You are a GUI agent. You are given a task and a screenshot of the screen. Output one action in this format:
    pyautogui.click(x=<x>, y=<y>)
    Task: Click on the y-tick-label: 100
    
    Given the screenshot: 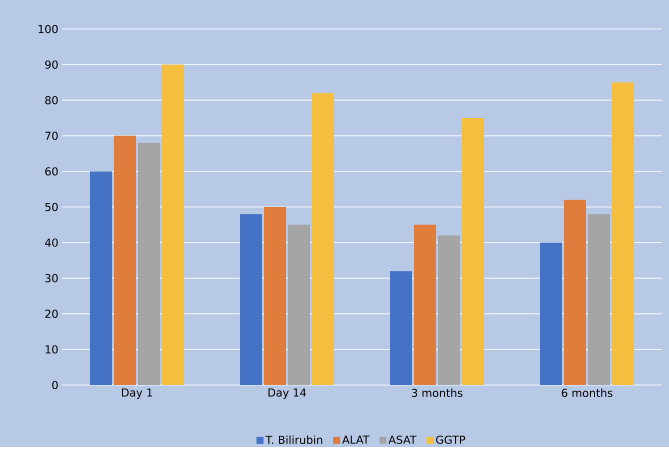 What is the action you would take?
    pyautogui.click(x=48, y=28)
    